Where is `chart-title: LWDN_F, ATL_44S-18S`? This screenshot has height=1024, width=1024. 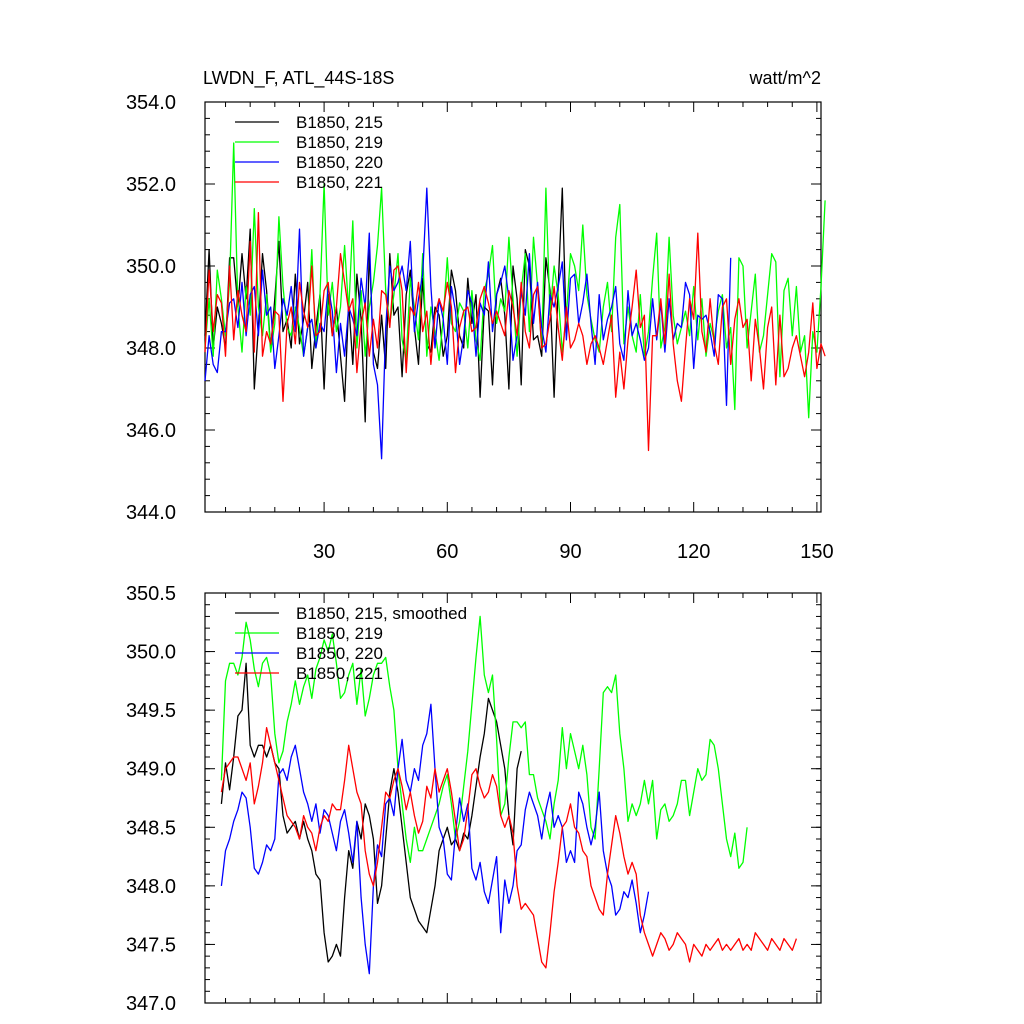 chart-title: LWDN_F, ATL_44S-18S is located at coordinates (298, 78).